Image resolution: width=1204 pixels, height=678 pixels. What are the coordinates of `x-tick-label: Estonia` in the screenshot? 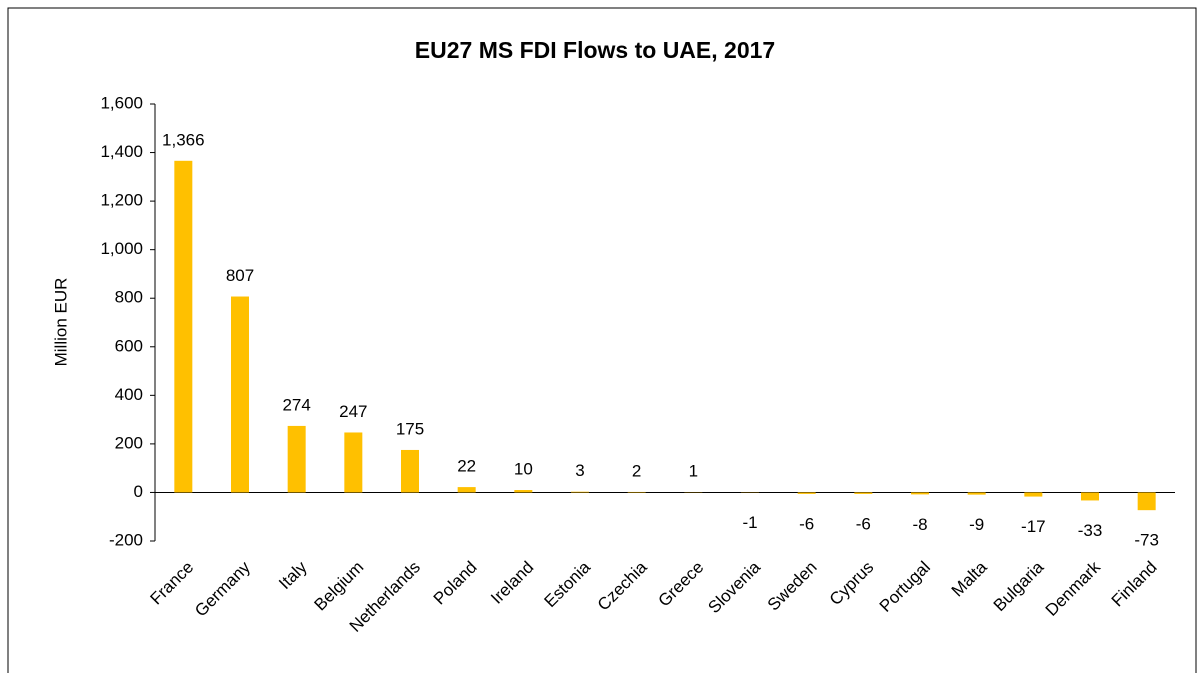 It's located at (567, 584).